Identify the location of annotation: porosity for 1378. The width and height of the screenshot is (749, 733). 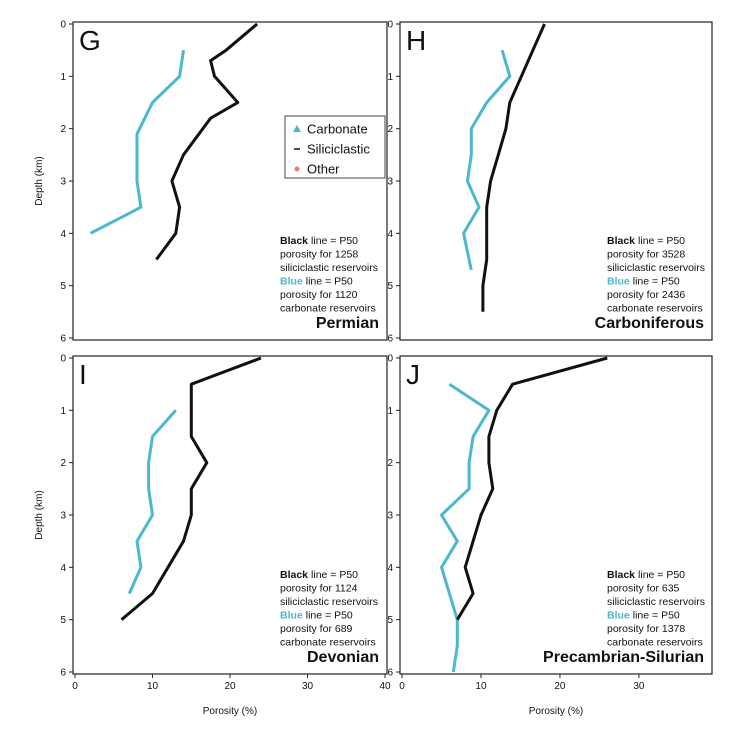
(646, 629).